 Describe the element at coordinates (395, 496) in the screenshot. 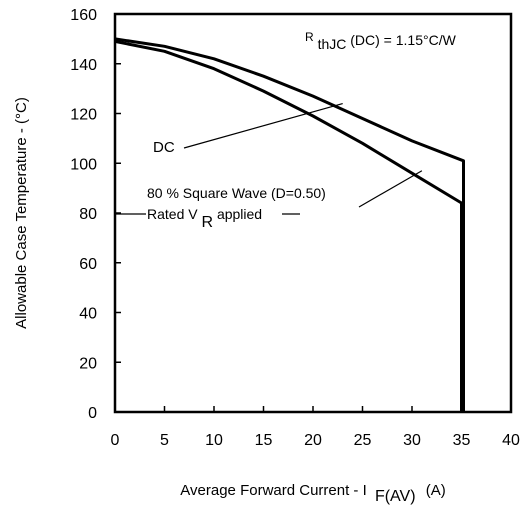

I see `x-axis-label-sub: F(AV)` at that location.